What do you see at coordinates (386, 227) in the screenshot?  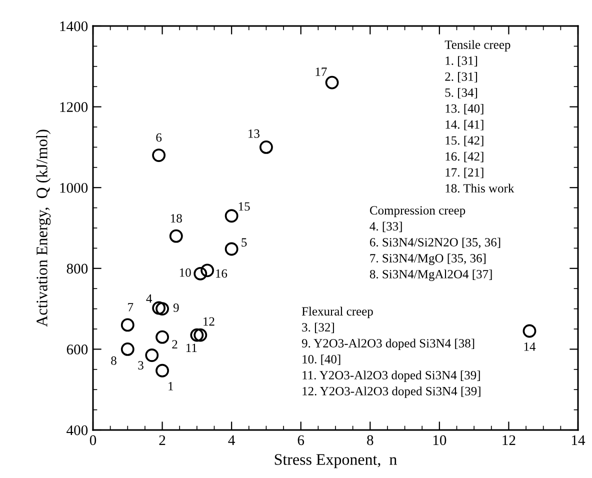 I see `annotation: 4. [33]` at bounding box center [386, 227].